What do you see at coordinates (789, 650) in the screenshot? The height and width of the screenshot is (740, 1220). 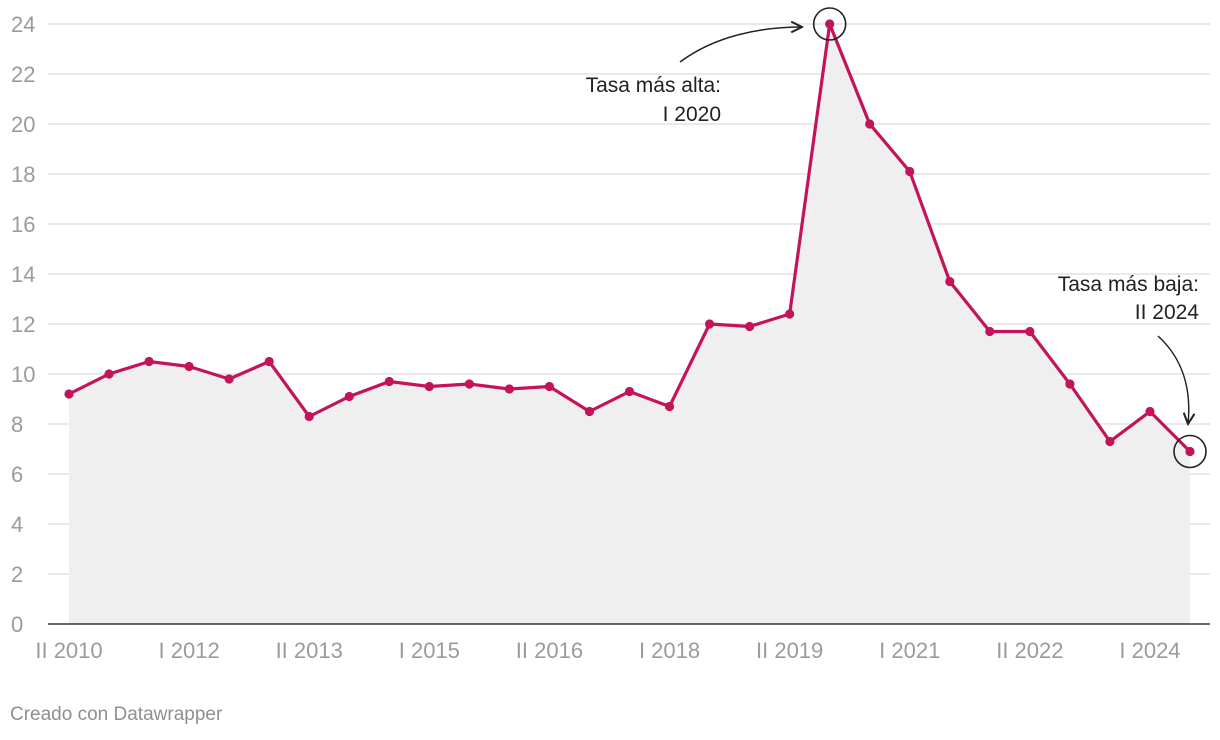 I see `x-tick-label: II 2019` at bounding box center [789, 650].